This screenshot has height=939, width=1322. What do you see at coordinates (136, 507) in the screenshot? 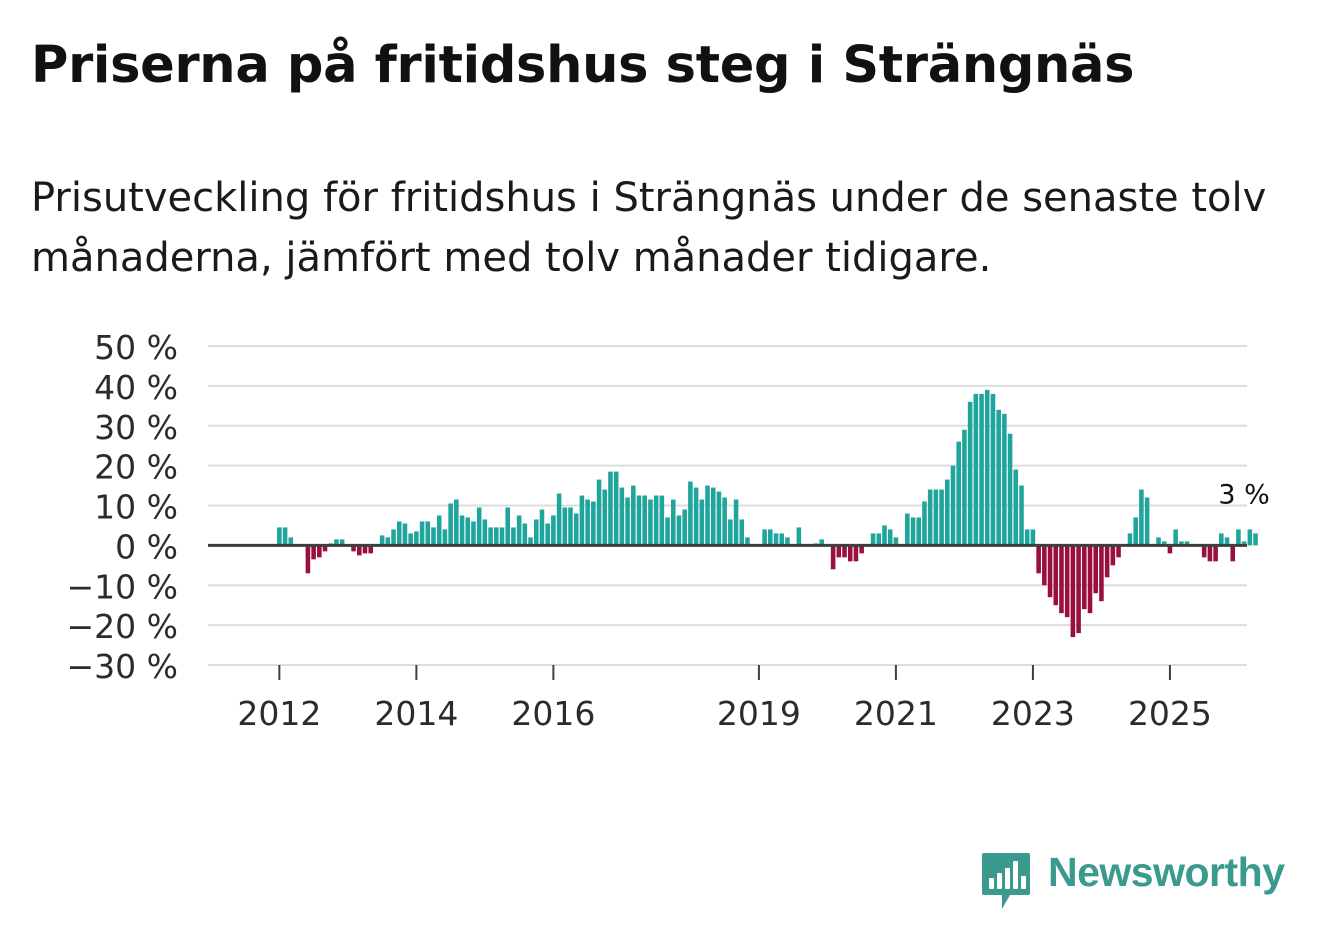
I see `y-tick-label: 10 %` at bounding box center [136, 507].